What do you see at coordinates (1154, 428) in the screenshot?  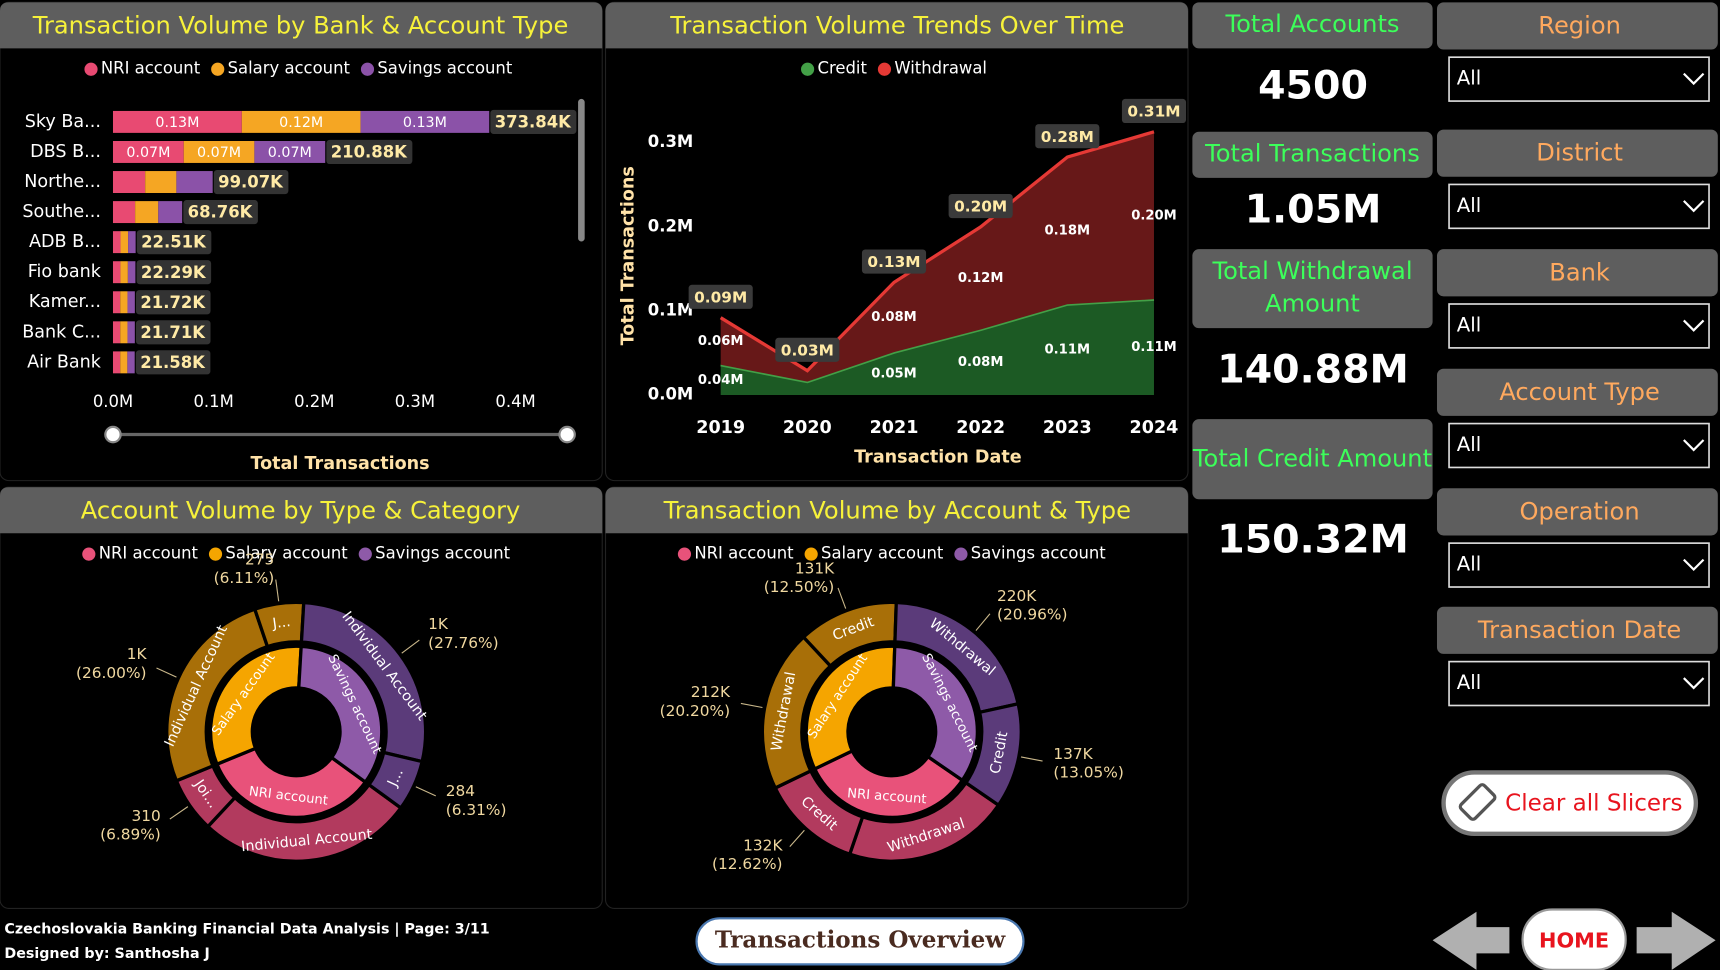 I see `x-tick-label: 2024` at bounding box center [1154, 428].